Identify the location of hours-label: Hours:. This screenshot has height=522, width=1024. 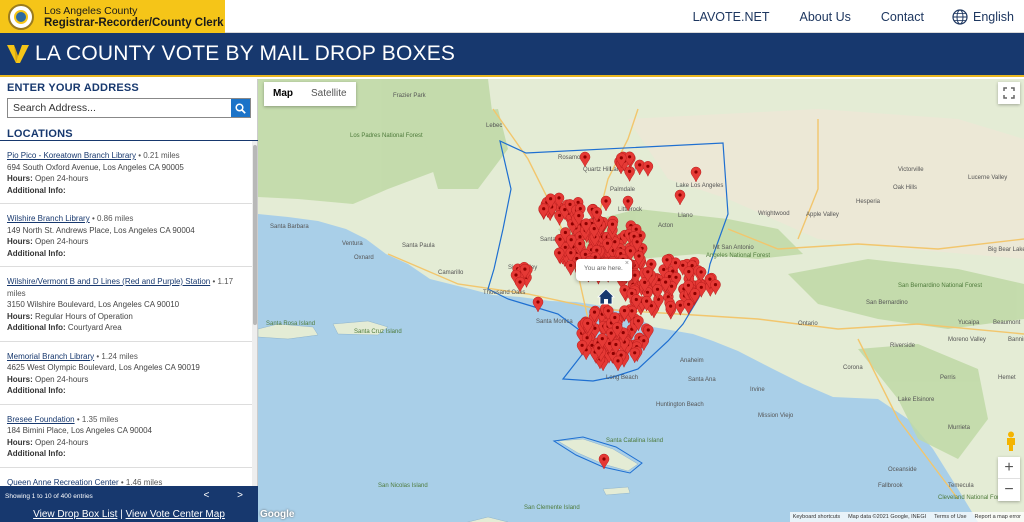
(20, 178).